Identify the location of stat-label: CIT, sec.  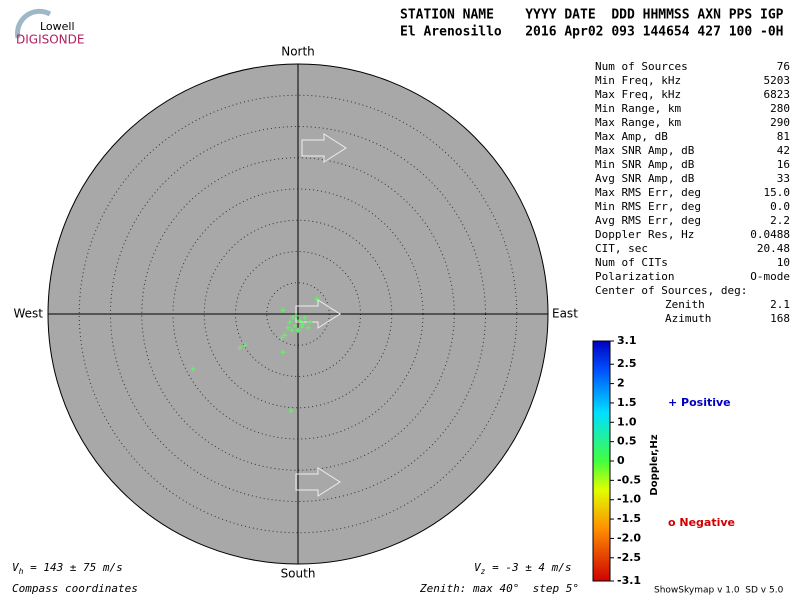
(621, 248).